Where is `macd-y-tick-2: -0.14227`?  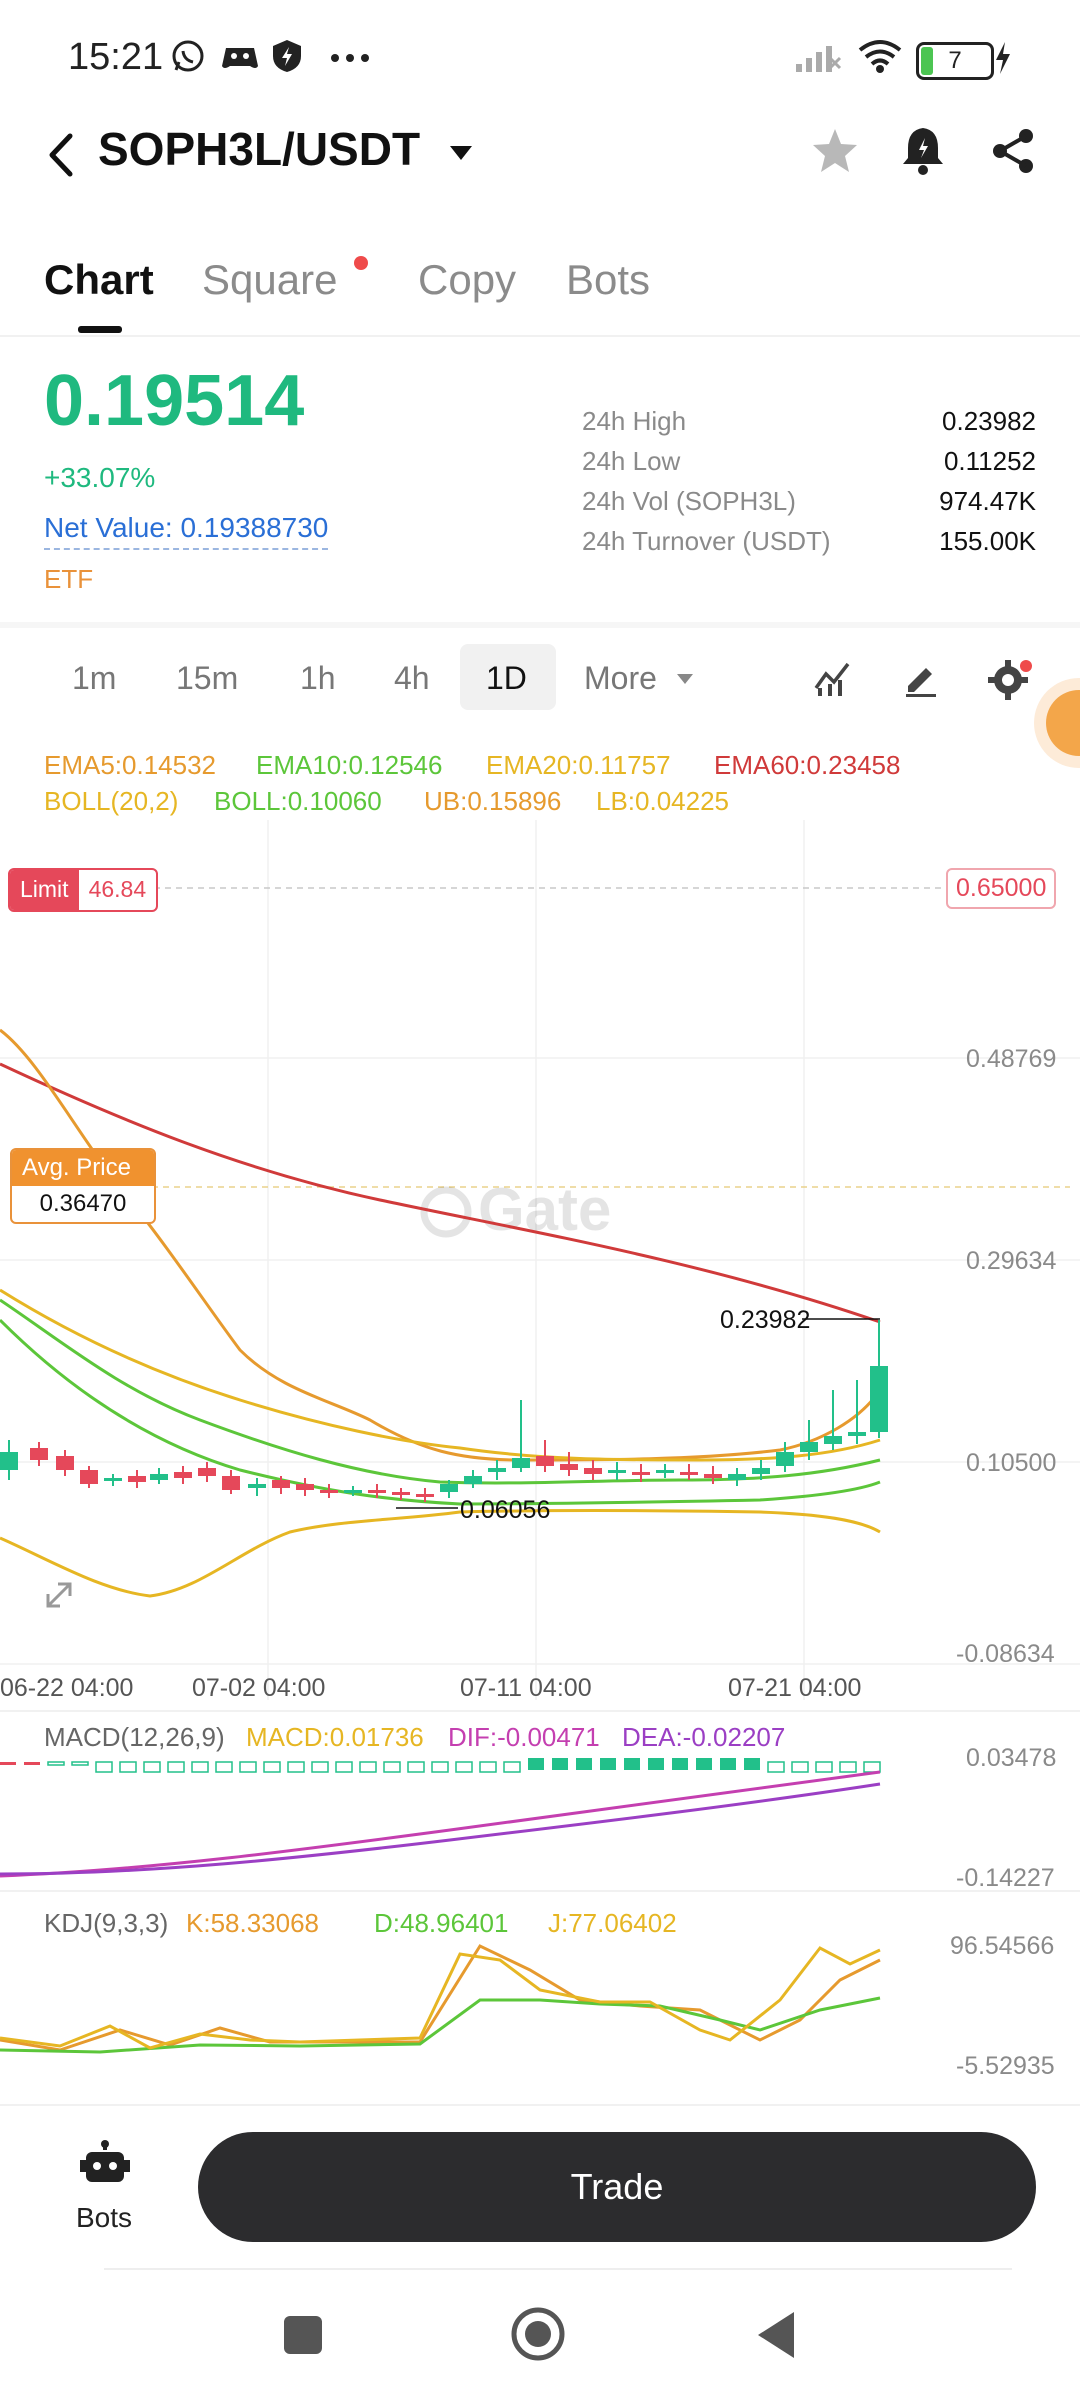
macd-y-tick-2: -0.14227 is located at coordinates (1005, 1878).